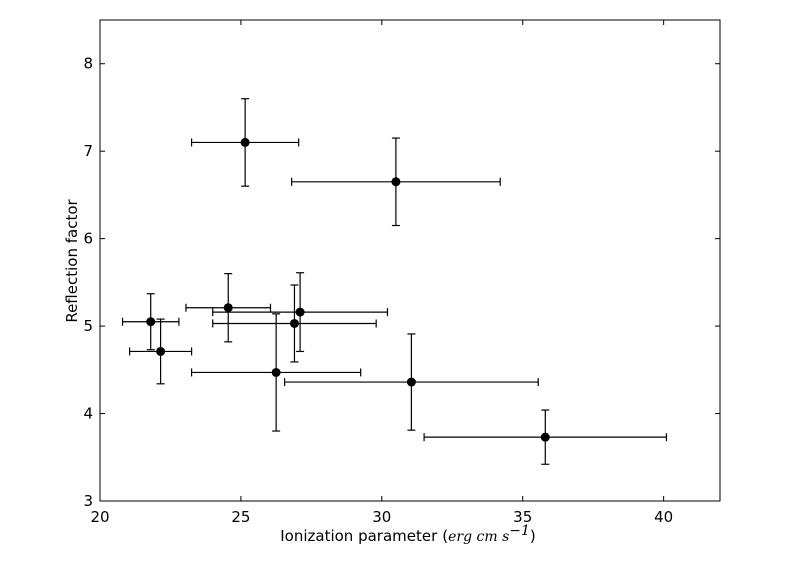 This screenshot has width=800, height=561. What do you see at coordinates (88, 64) in the screenshot?
I see `y-tick-label: 8` at bounding box center [88, 64].